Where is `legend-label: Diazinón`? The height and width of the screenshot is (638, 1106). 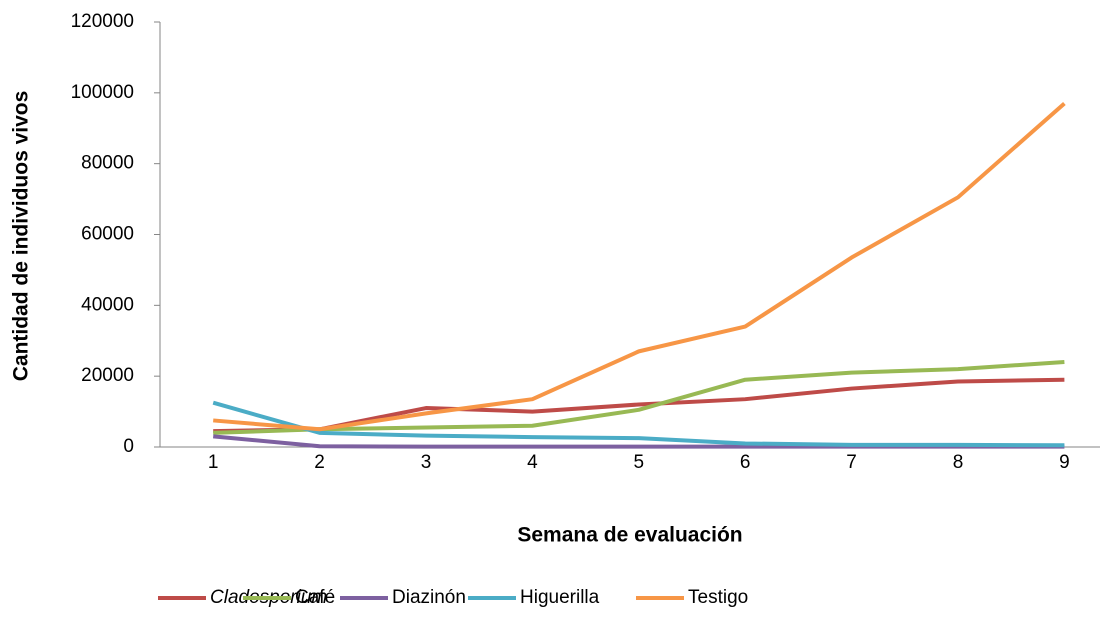 legend-label: Diazinón is located at coordinates (429, 597).